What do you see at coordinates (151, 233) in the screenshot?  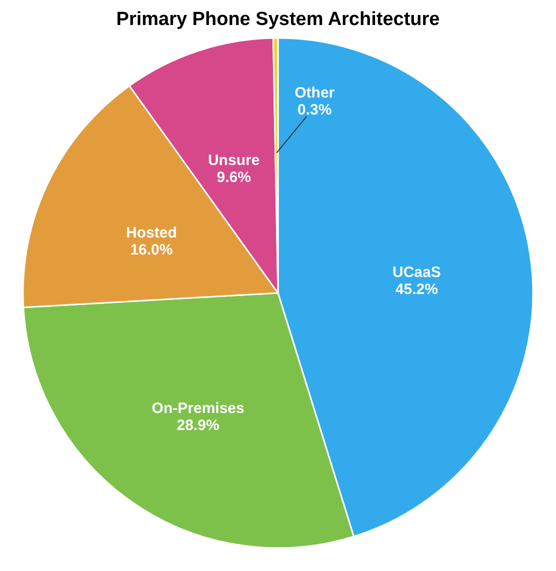 I see `slice-label: Hosted` at bounding box center [151, 233].